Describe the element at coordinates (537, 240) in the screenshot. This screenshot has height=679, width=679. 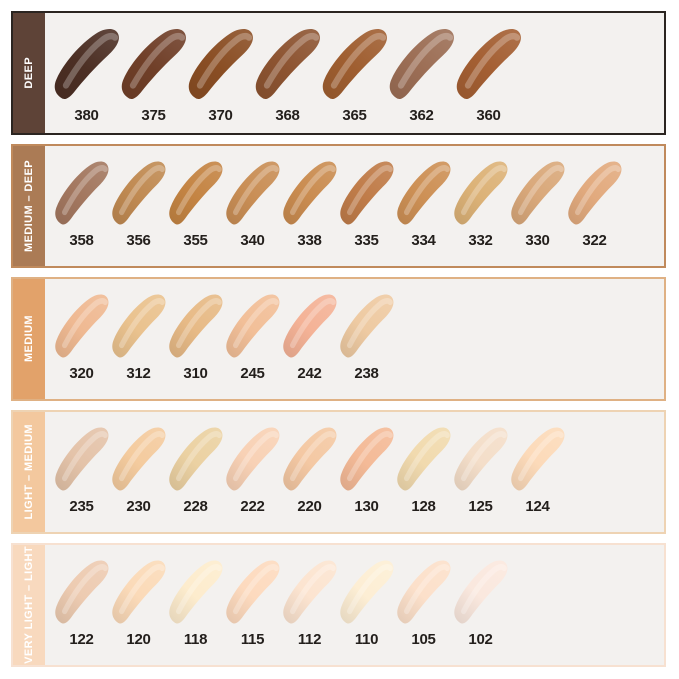
I see `shade-number: 330` at that location.